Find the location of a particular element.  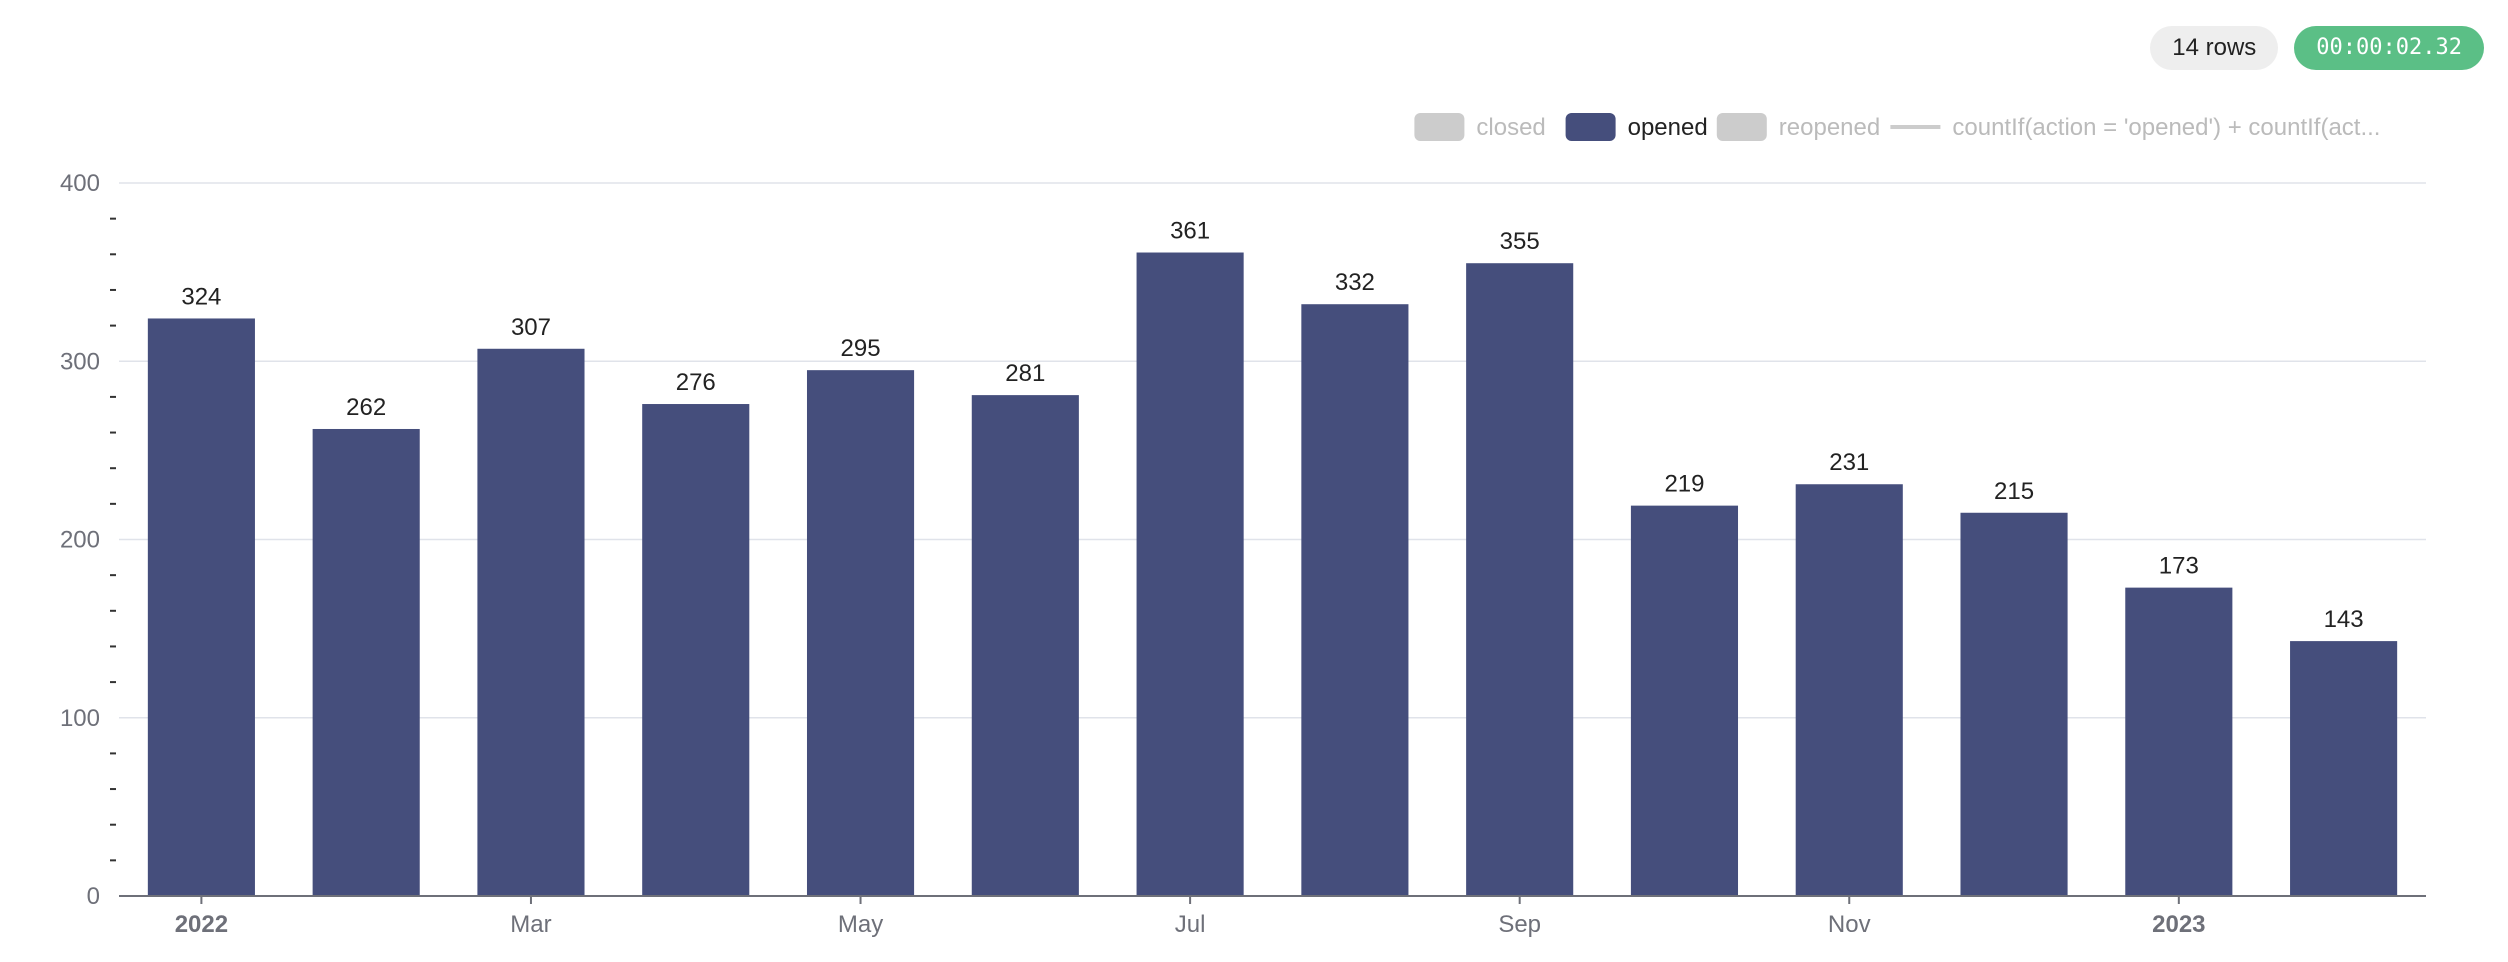

x-tick-label: Nov is located at coordinates (1849, 924).